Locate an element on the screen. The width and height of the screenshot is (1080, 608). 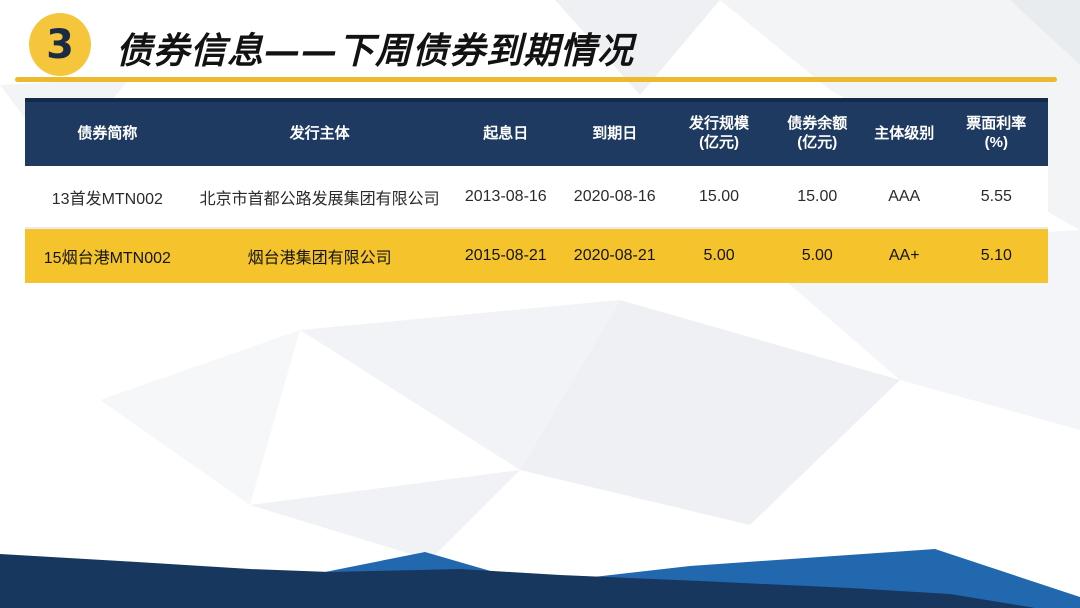
table-cell: 2020-08-21 is located at coordinates (614, 255).